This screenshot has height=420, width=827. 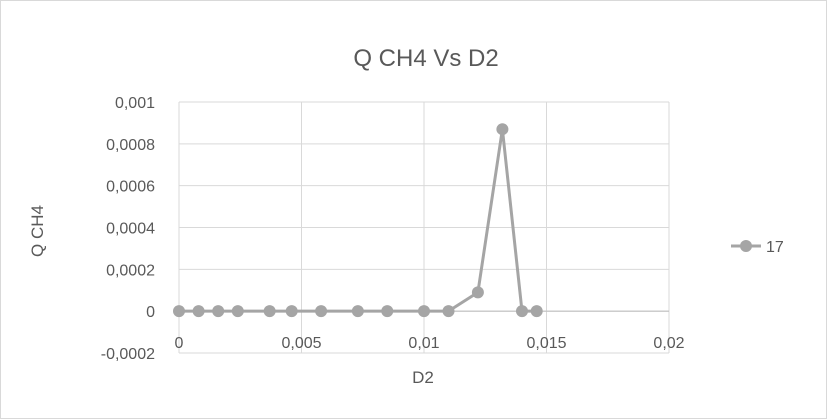 What do you see at coordinates (130, 145) in the screenshot?
I see `y-tick-label: 0,0008` at bounding box center [130, 145].